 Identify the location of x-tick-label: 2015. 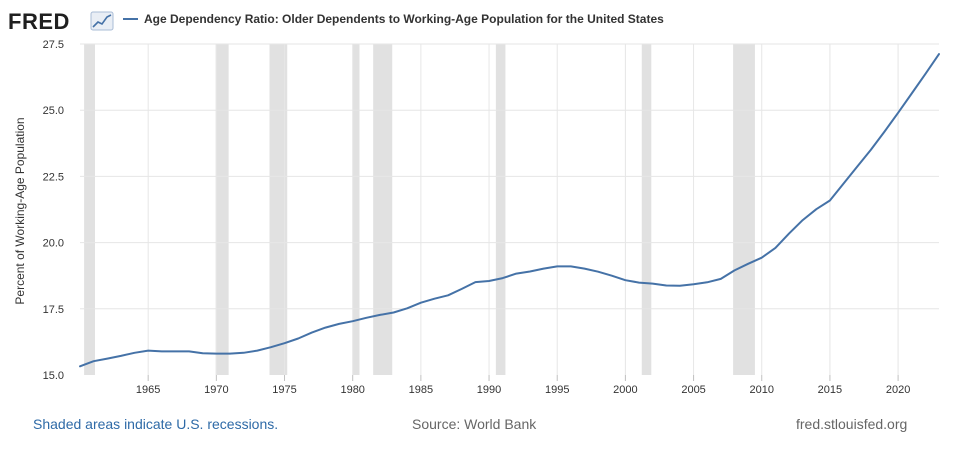
(830, 390).